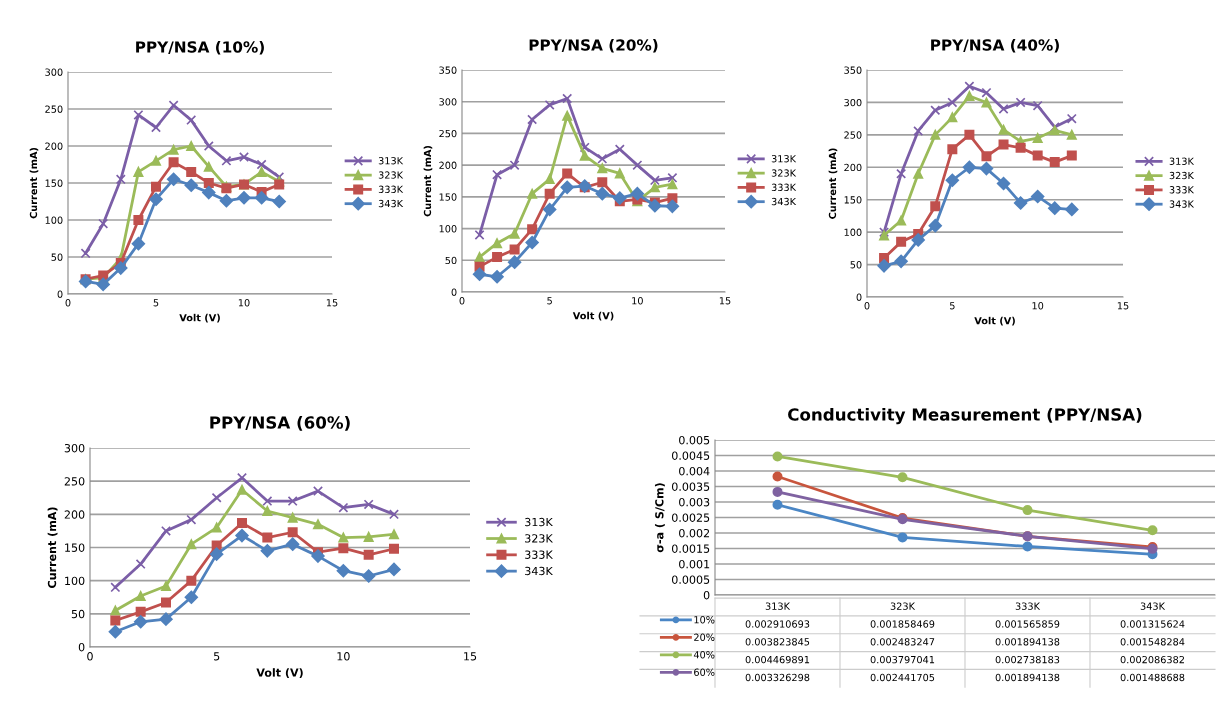 Image resolution: width=1222 pixels, height=704 pixels. I want to click on data-label: 0.001565859, so click(1027, 624).